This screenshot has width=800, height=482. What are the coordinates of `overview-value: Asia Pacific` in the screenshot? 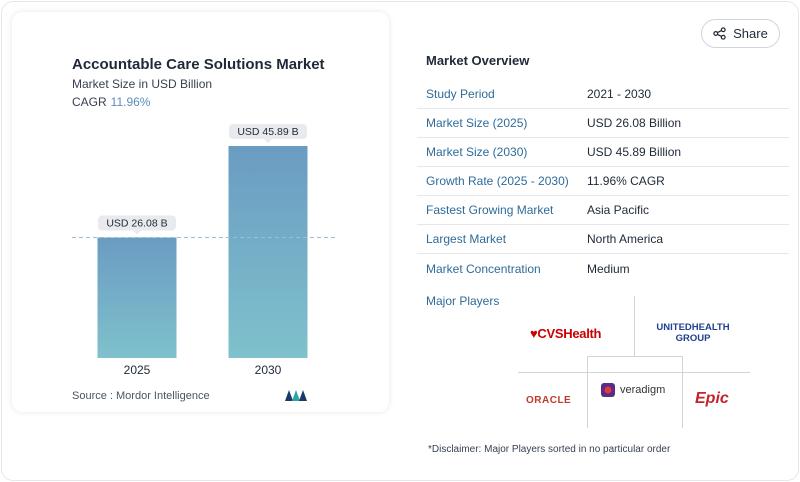 It's located at (618, 210).